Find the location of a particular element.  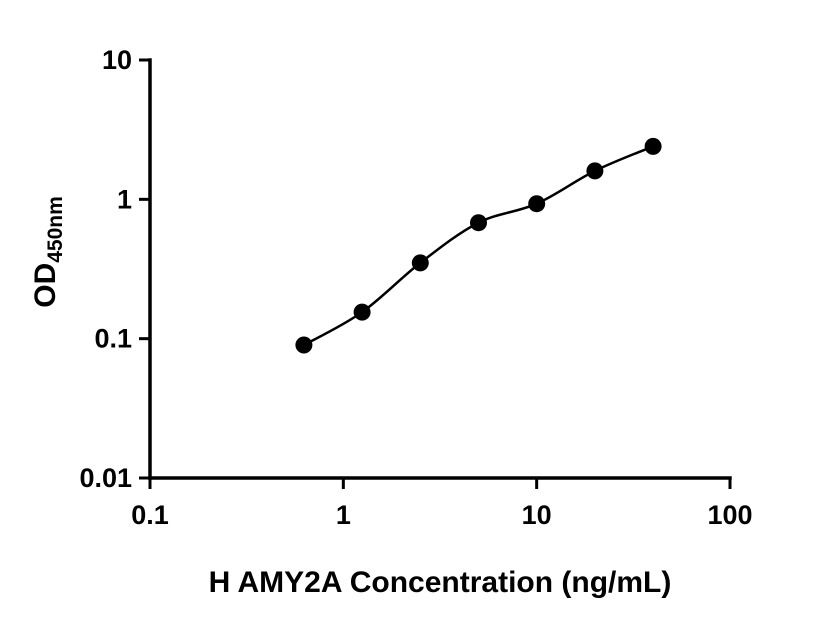

y-tick-label: 0.01 is located at coordinates (105, 478).